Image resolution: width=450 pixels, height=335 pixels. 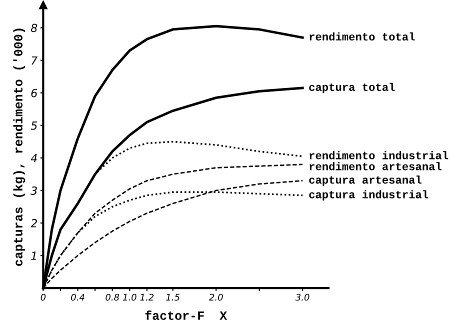 What do you see at coordinates (43, 297) in the screenshot?
I see `x-tick-label: 0` at bounding box center [43, 297].